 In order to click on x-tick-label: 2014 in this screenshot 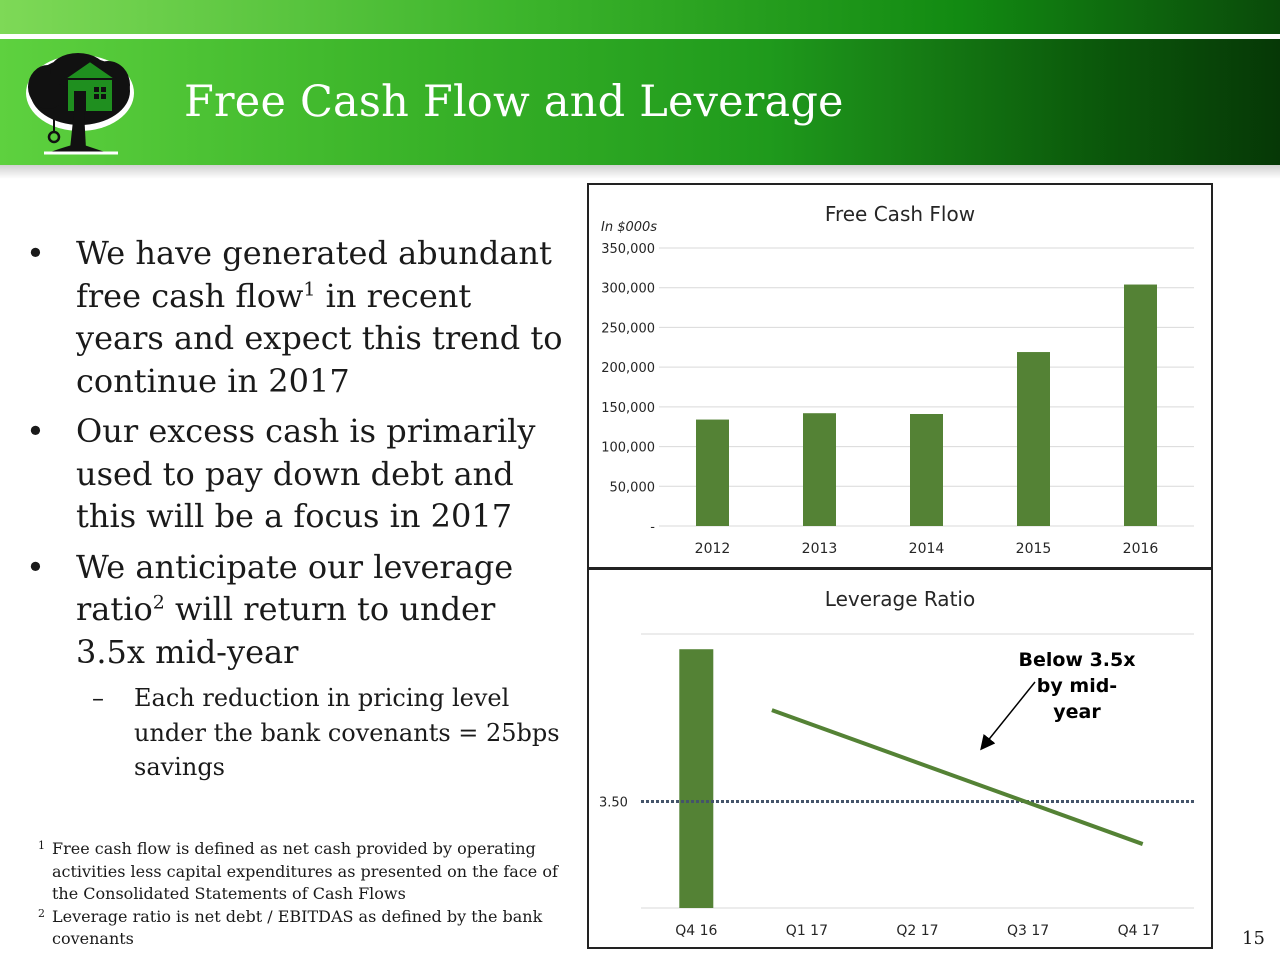, I will do `click(927, 549)`.